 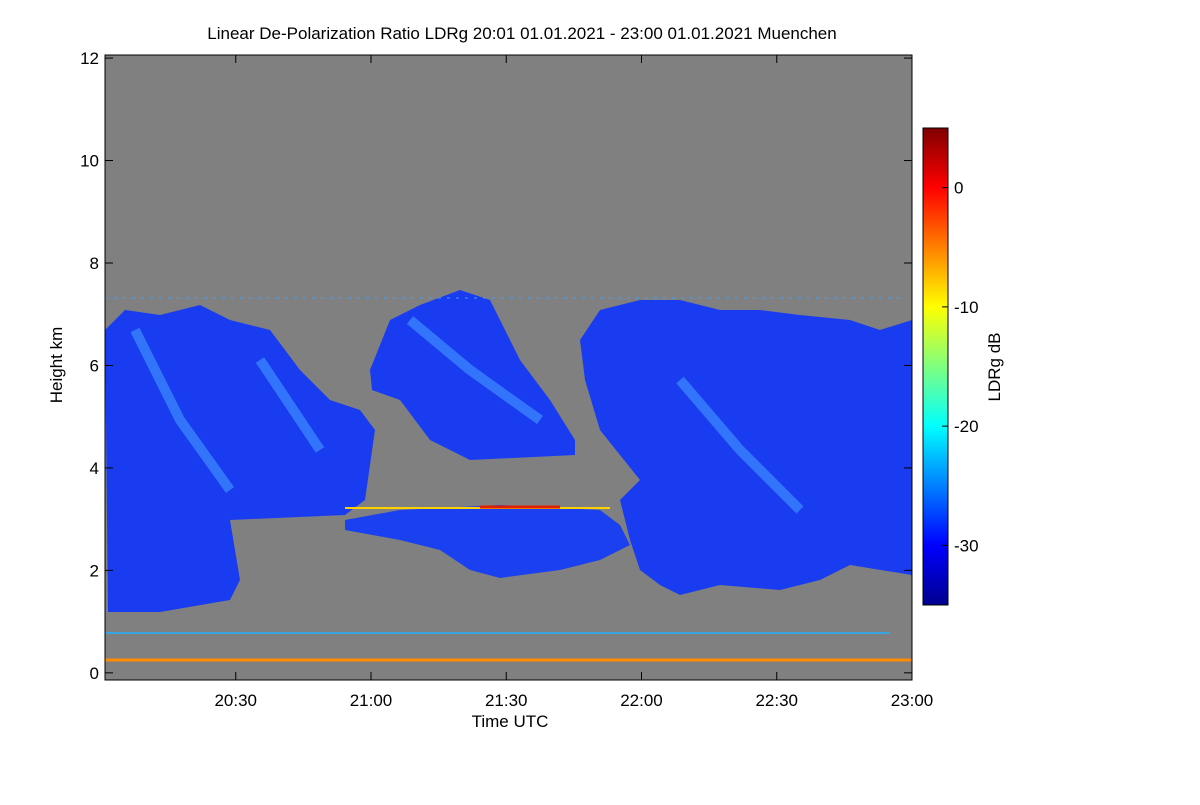 What do you see at coordinates (994, 367) in the screenshot?
I see `colorbar-label: LDRg dB` at bounding box center [994, 367].